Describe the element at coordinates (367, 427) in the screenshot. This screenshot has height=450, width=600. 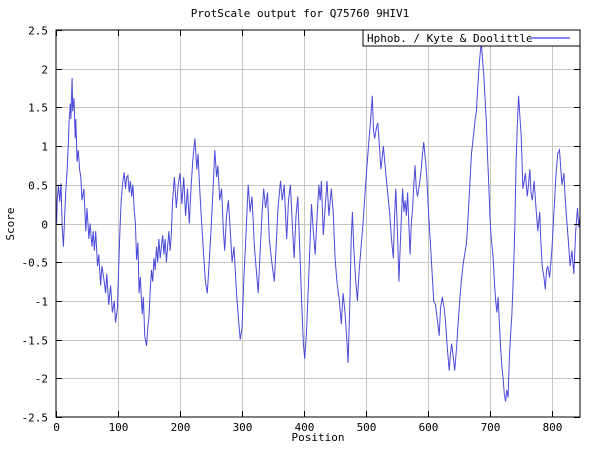
I see `x-tick-label: 500` at that location.